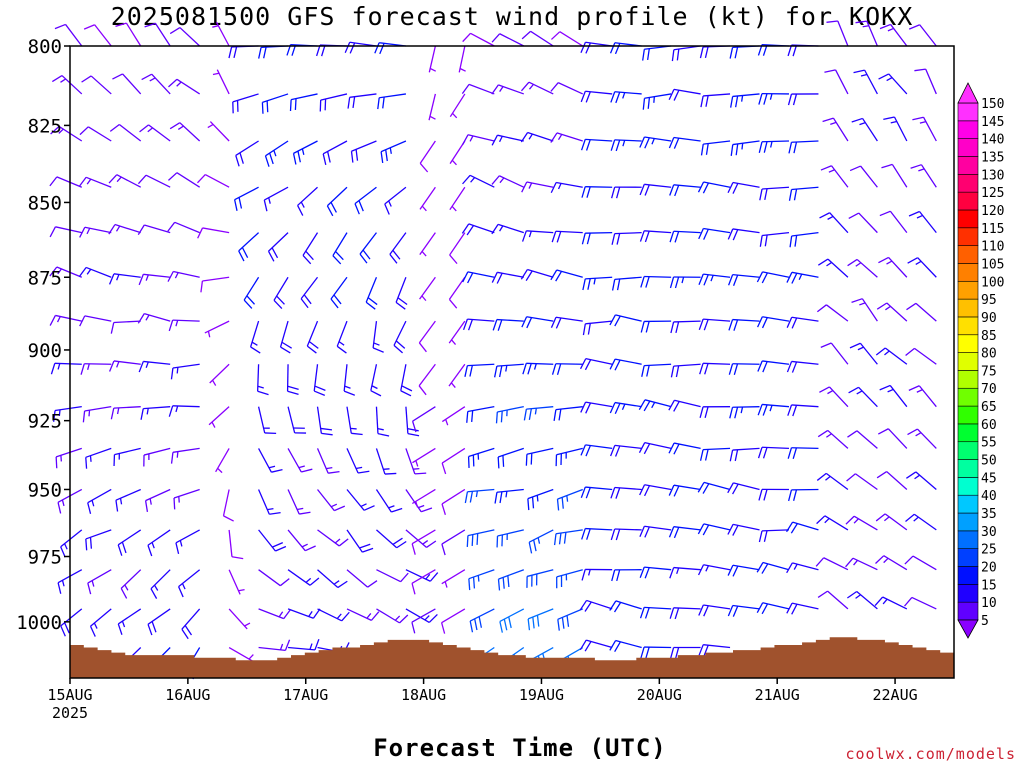 This screenshot has height=768, width=1024. Describe the element at coordinates (45, 490) in the screenshot. I see `y-tick-label: 950` at that location.